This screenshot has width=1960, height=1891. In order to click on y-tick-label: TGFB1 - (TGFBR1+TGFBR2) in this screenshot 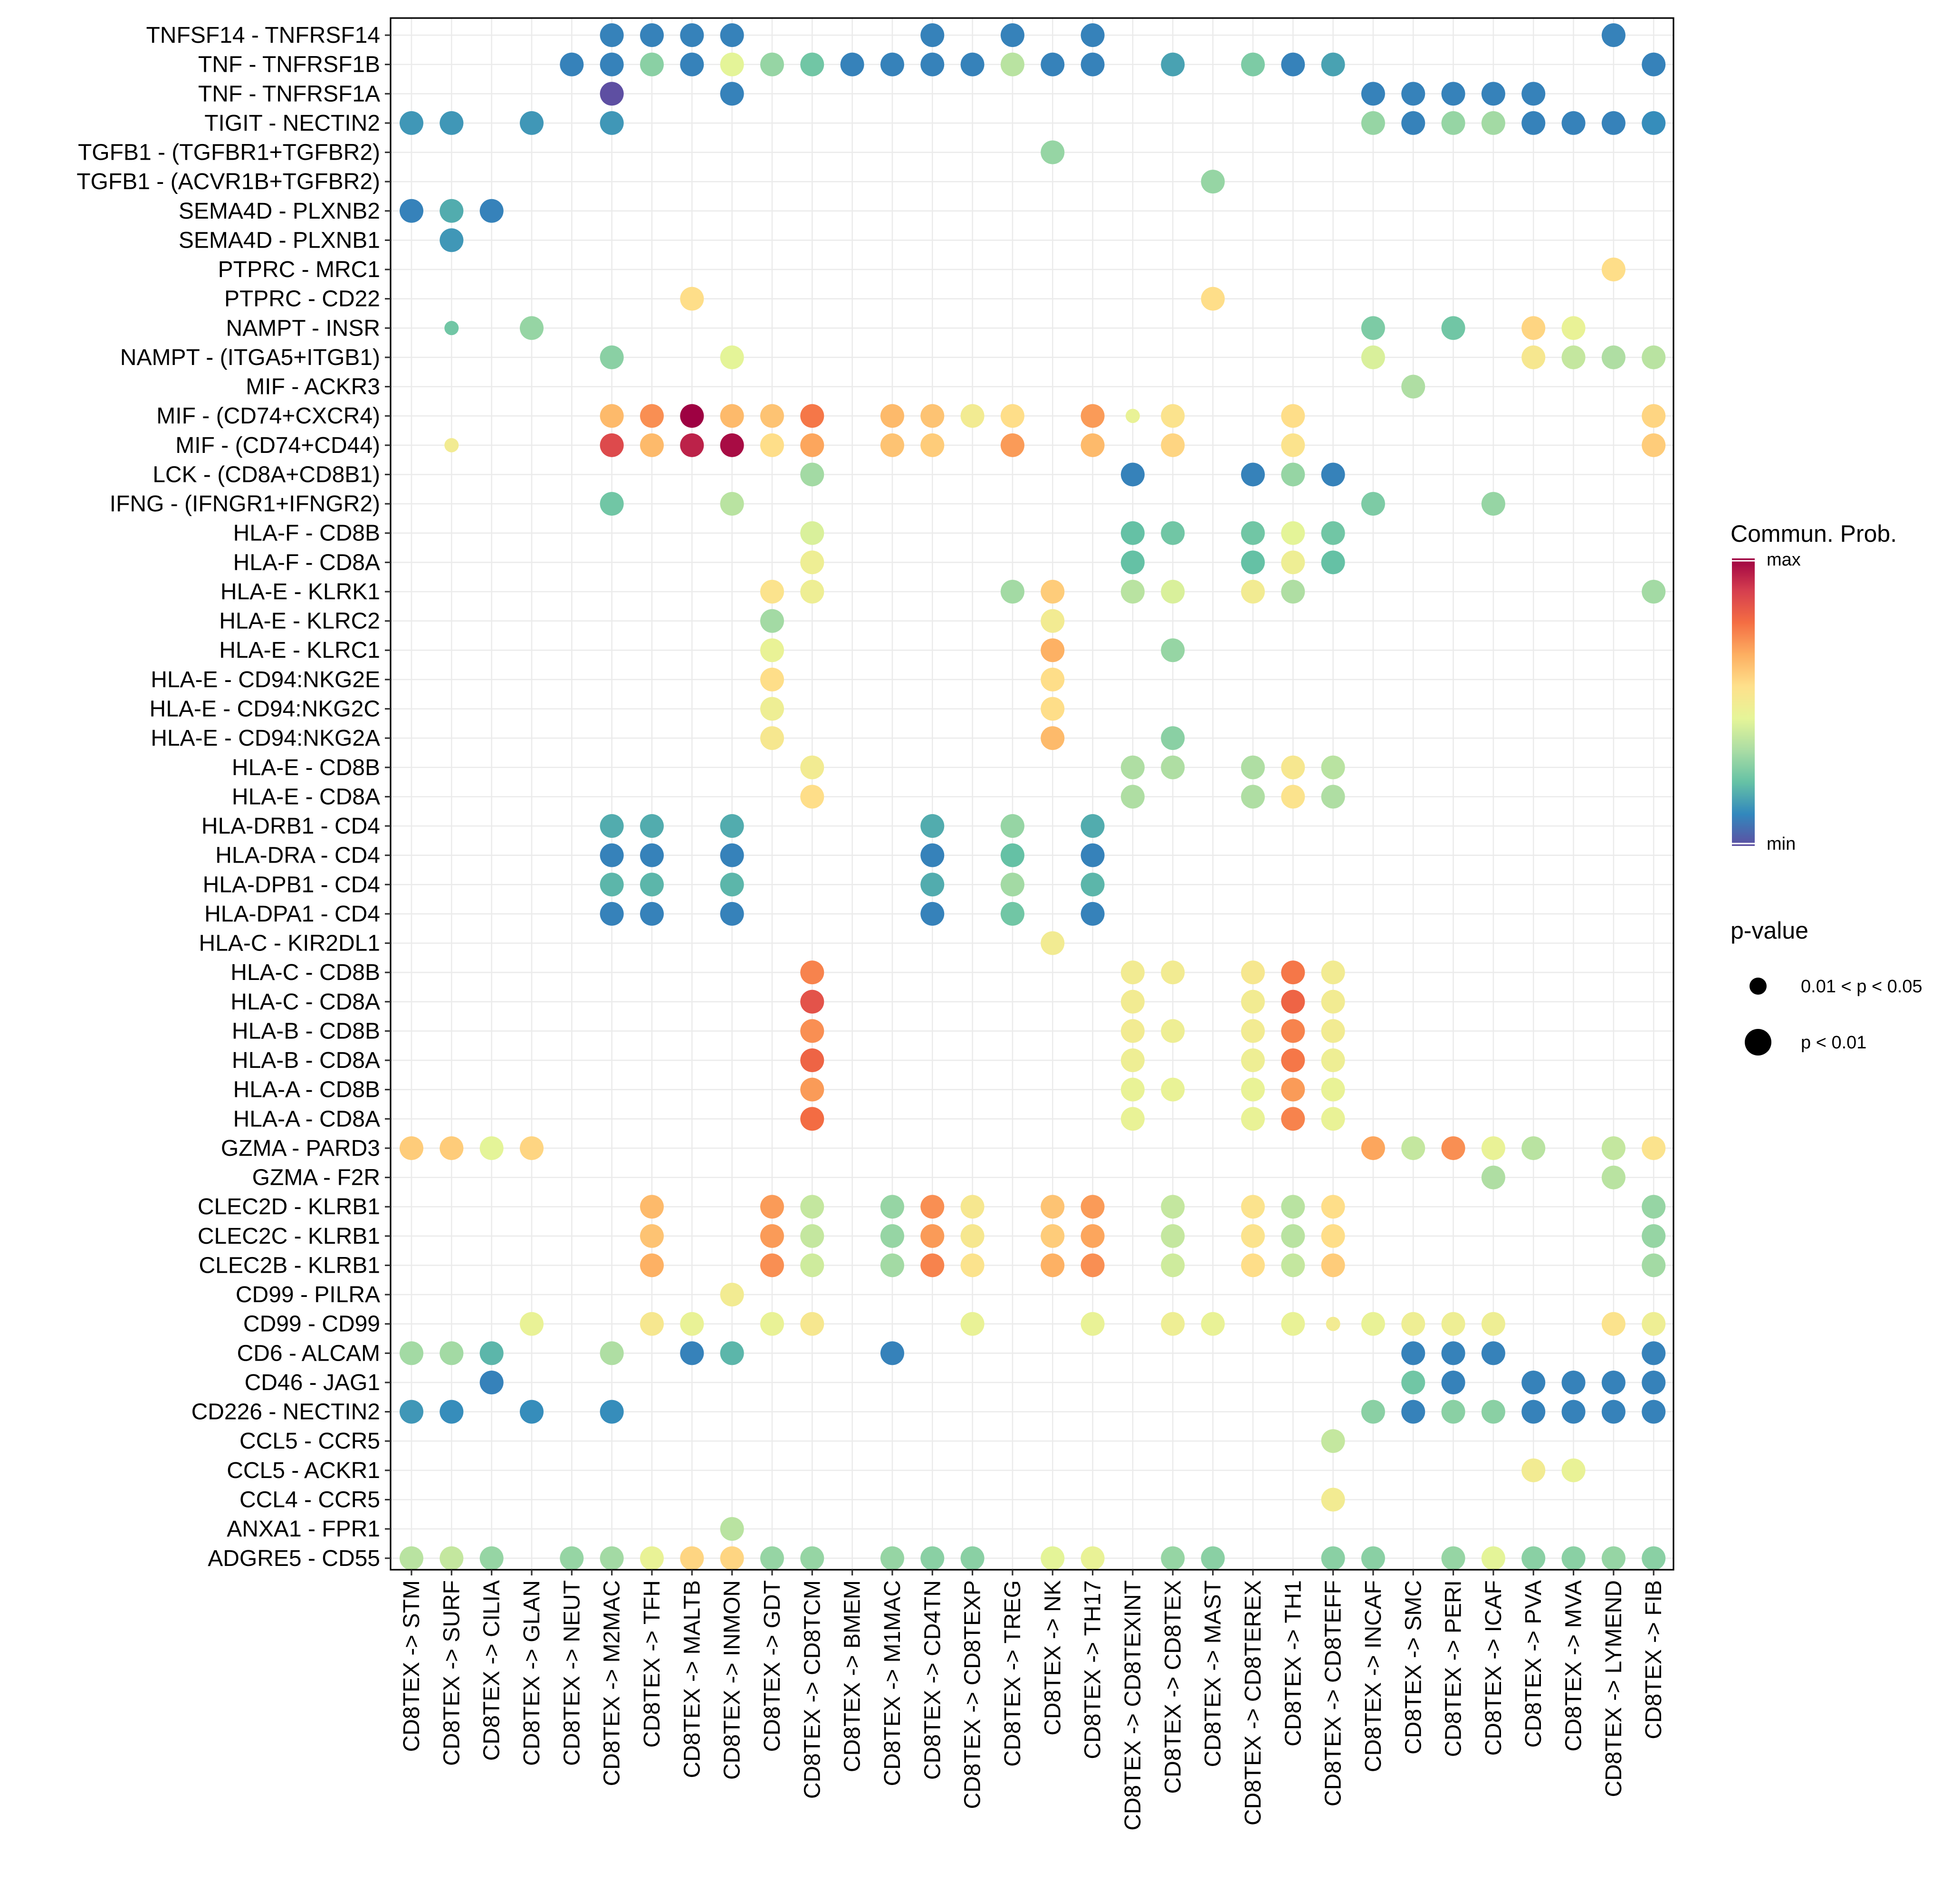, I will do `click(229, 152)`.